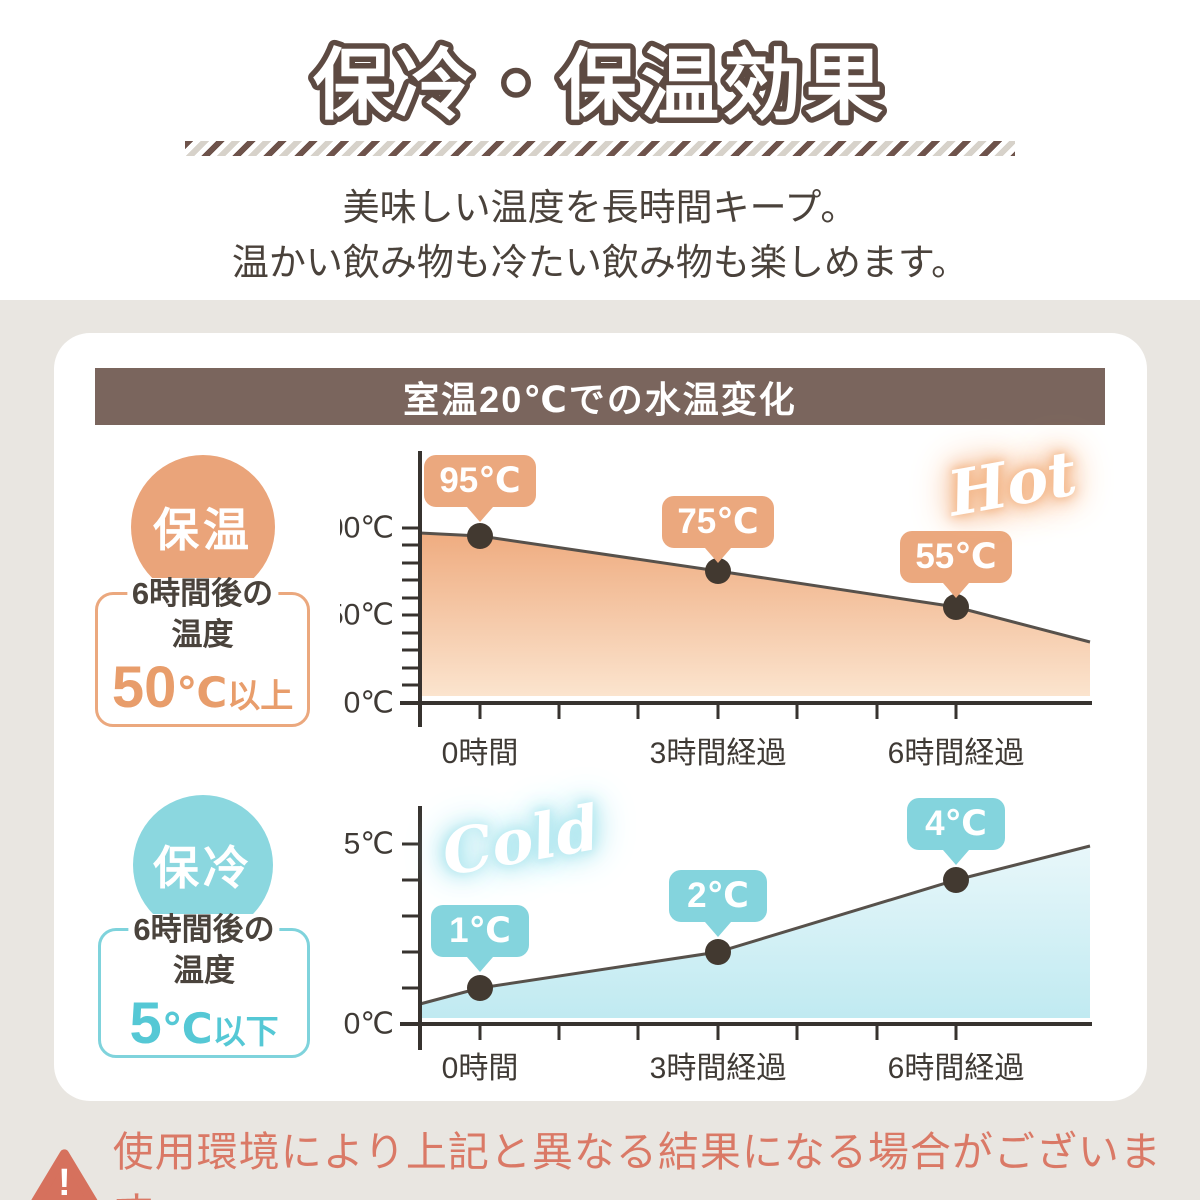 Image resolution: width=1200 pixels, height=1200 pixels. I want to click on cold-box-label: 6時間後の, so click(204, 929).